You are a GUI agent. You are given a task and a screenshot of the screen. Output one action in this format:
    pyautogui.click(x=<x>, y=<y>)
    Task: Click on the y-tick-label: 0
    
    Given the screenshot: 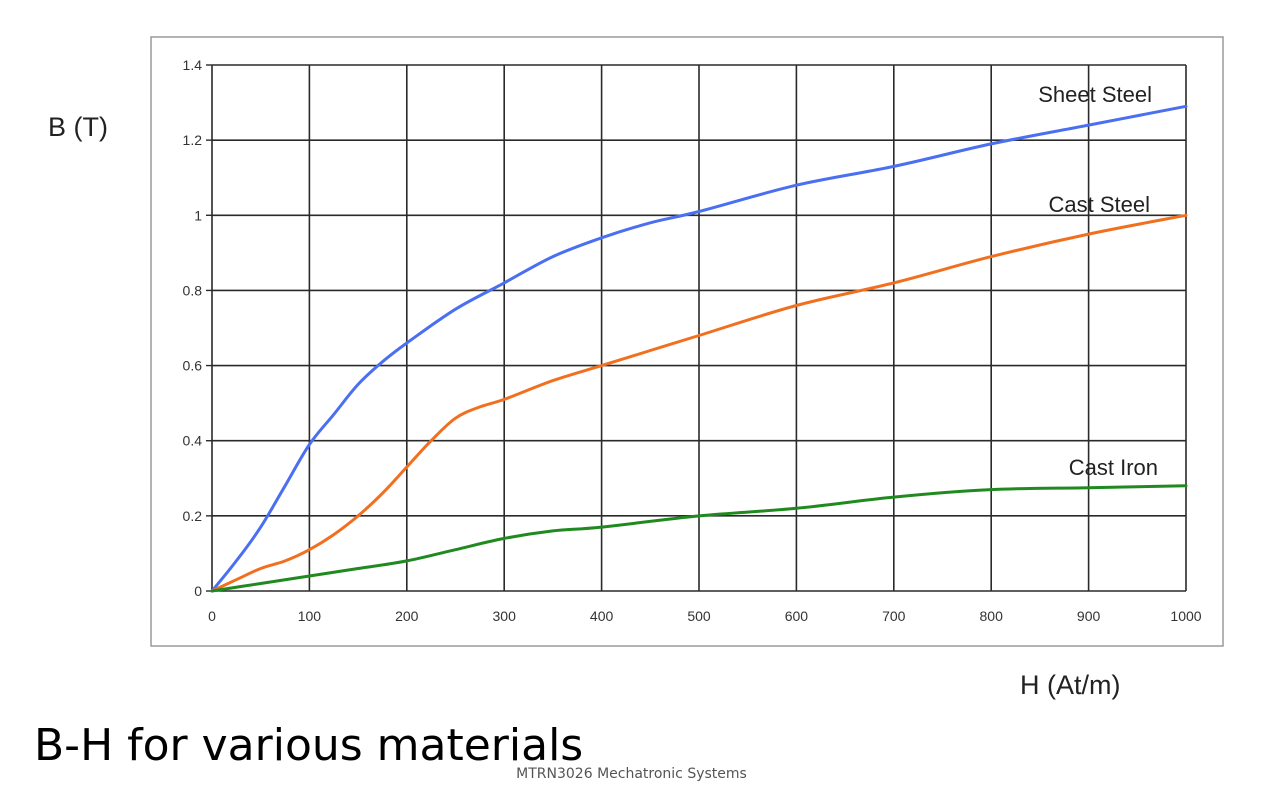 What is the action you would take?
    pyautogui.click(x=198, y=591)
    